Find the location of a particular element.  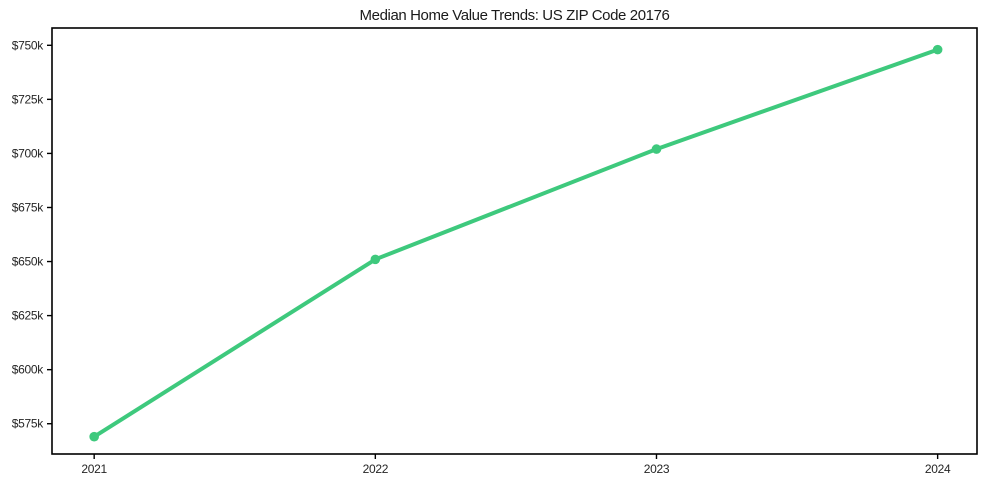

x-tick-label: 2022 is located at coordinates (376, 469).